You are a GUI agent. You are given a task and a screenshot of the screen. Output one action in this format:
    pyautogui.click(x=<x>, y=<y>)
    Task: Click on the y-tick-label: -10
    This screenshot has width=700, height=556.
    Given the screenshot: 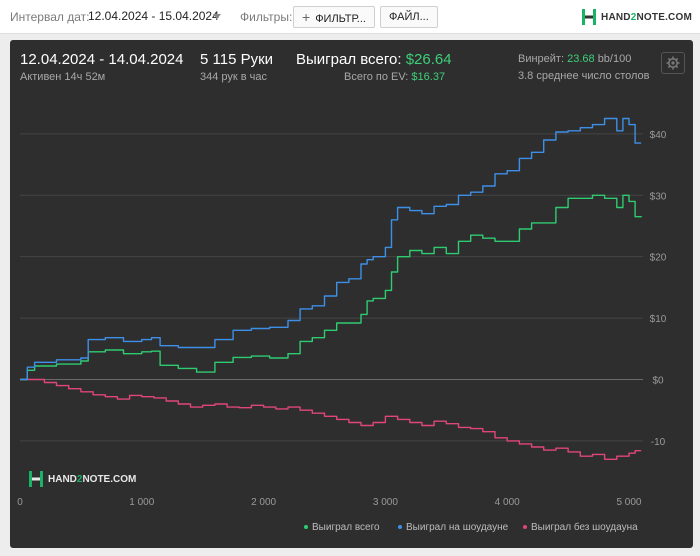 What is the action you would take?
    pyautogui.click(x=658, y=442)
    